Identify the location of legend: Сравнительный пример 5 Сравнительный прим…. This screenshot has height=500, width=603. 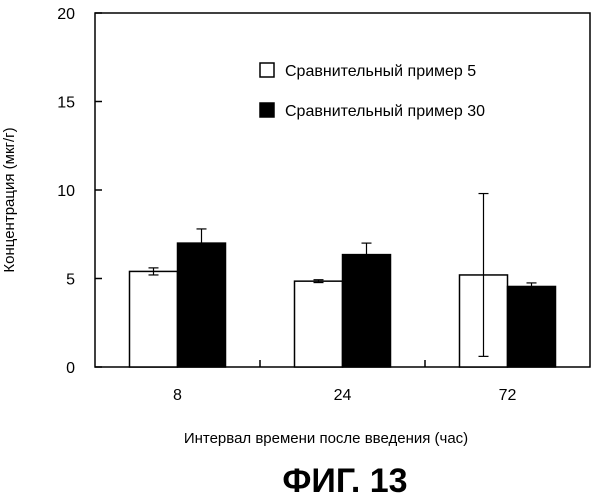
(372, 91).